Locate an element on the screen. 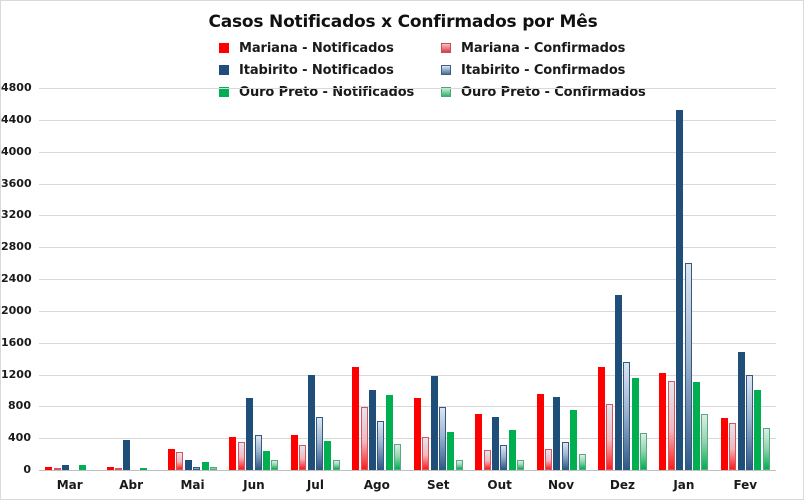 This screenshot has width=804, height=500. legend-label: Mariana - Confirmados is located at coordinates (543, 48).